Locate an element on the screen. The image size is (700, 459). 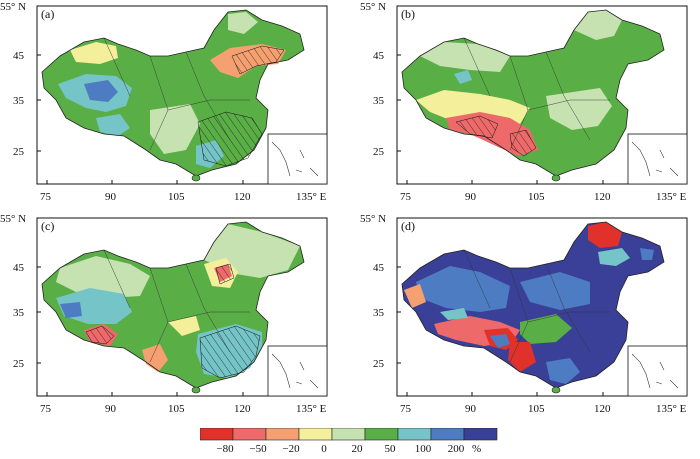
legend-tick-50: 50 is located at coordinates (391, 448).